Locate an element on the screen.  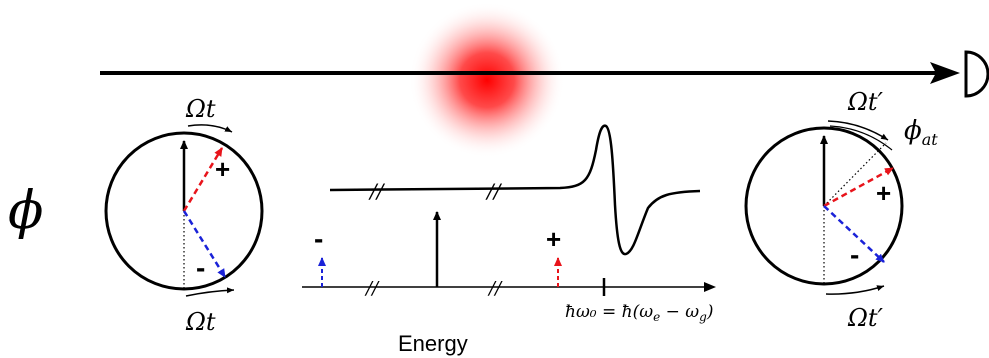
right-clock-circle is located at coordinates (824, 206).